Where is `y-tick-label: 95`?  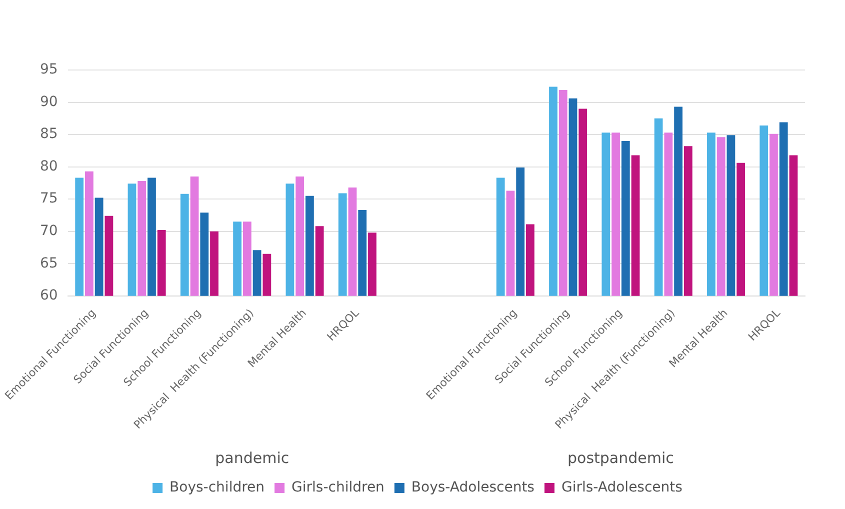
y-tick-label: 95 is located at coordinates (49, 70).